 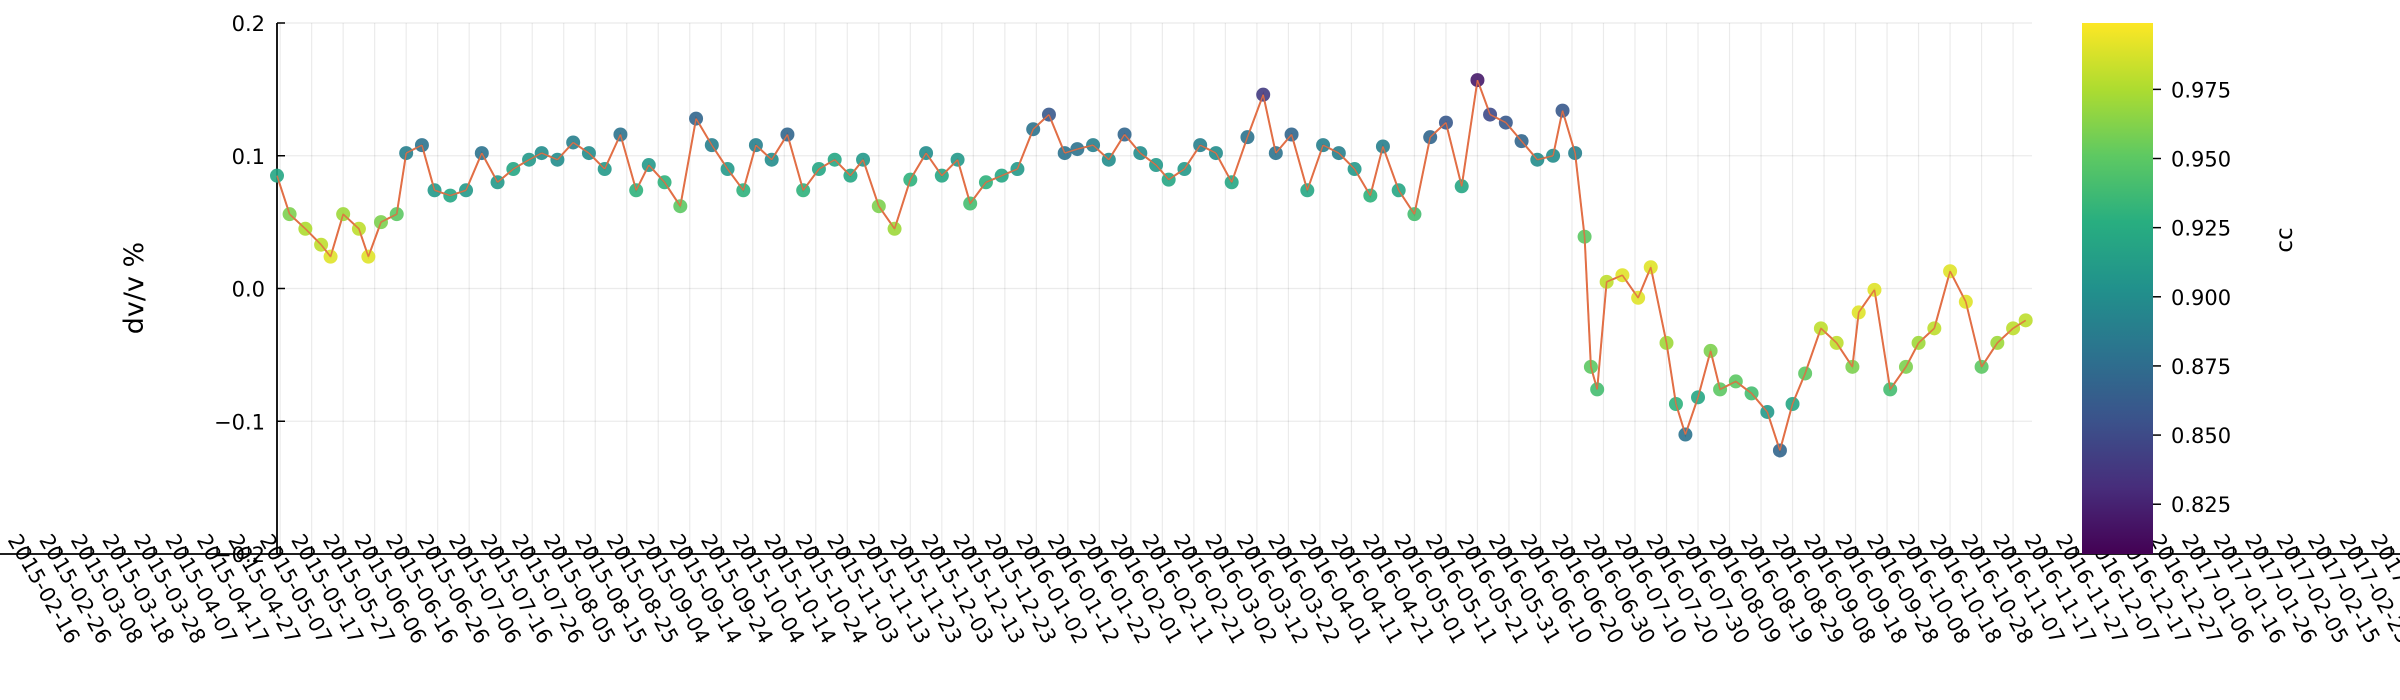 I want to click on y-axis-label: dv/v %, so click(x=134, y=288).